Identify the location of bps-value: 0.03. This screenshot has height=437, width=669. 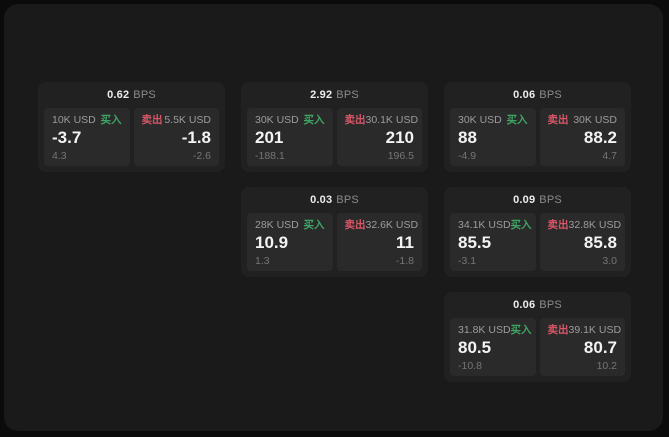
(321, 200).